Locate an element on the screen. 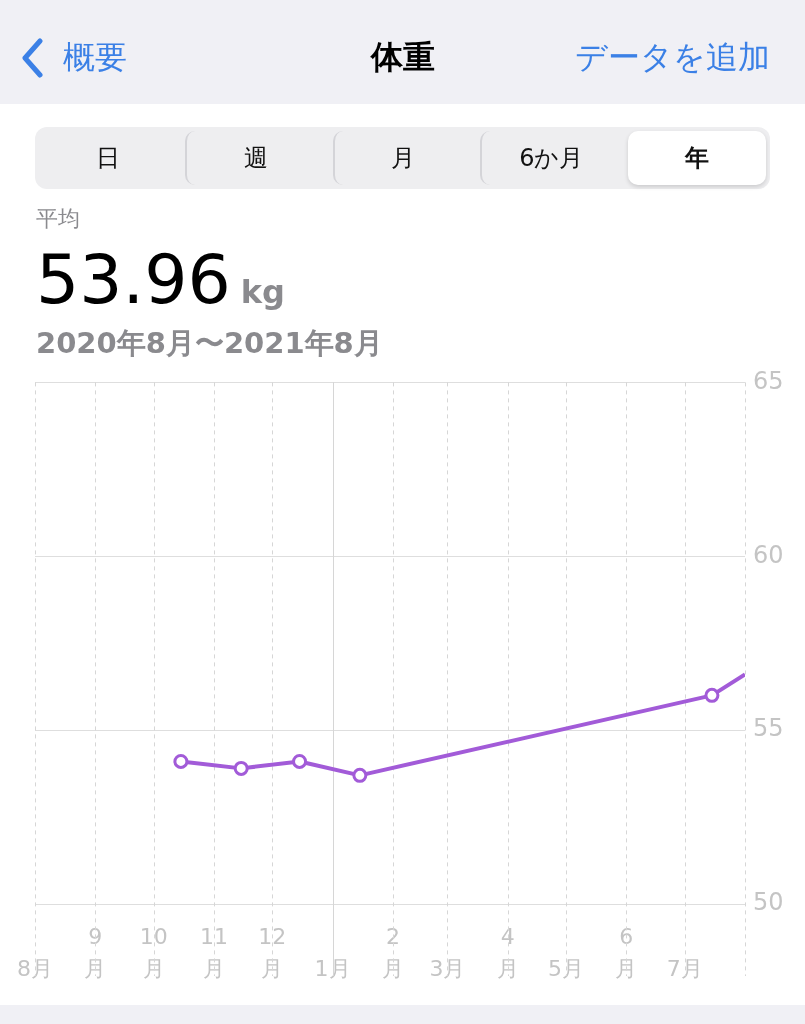 The width and height of the screenshot is (805, 1024). x-tick-label: 6 月 is located at coordinates (626, 952).